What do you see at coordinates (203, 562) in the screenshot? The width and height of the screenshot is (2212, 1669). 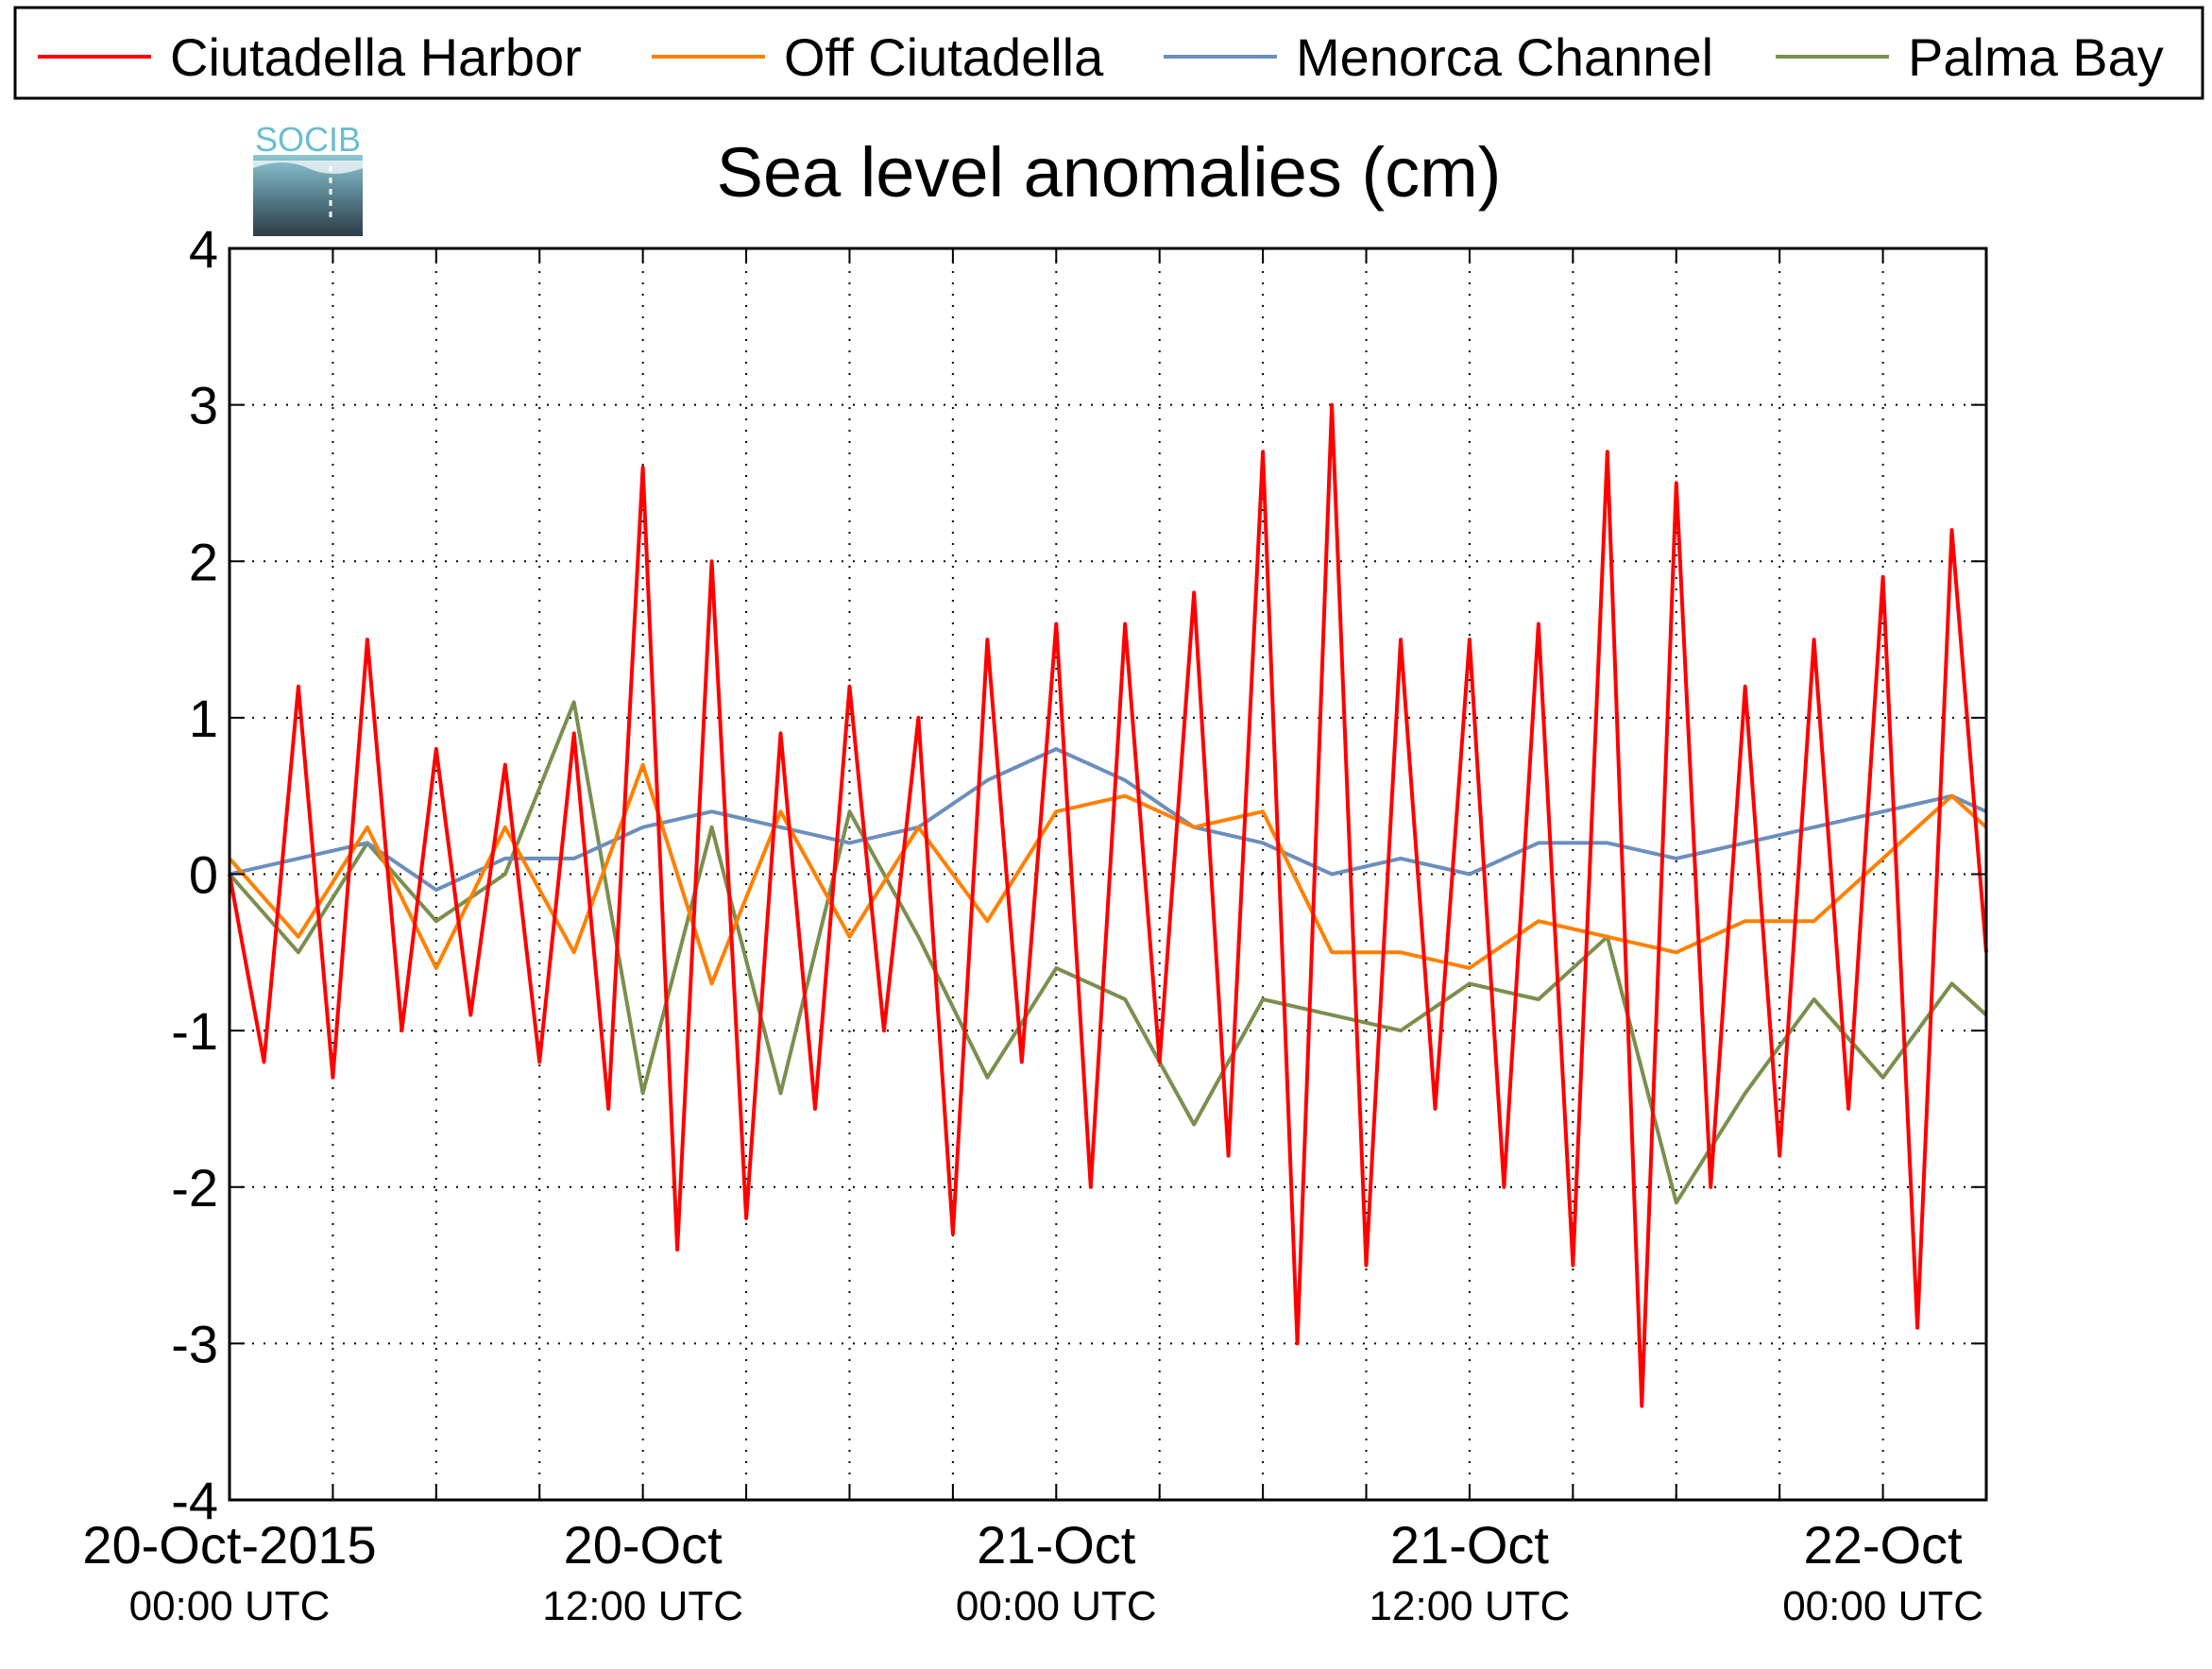 I see `y-tick-label: 2` at bounding box center [203, 562].